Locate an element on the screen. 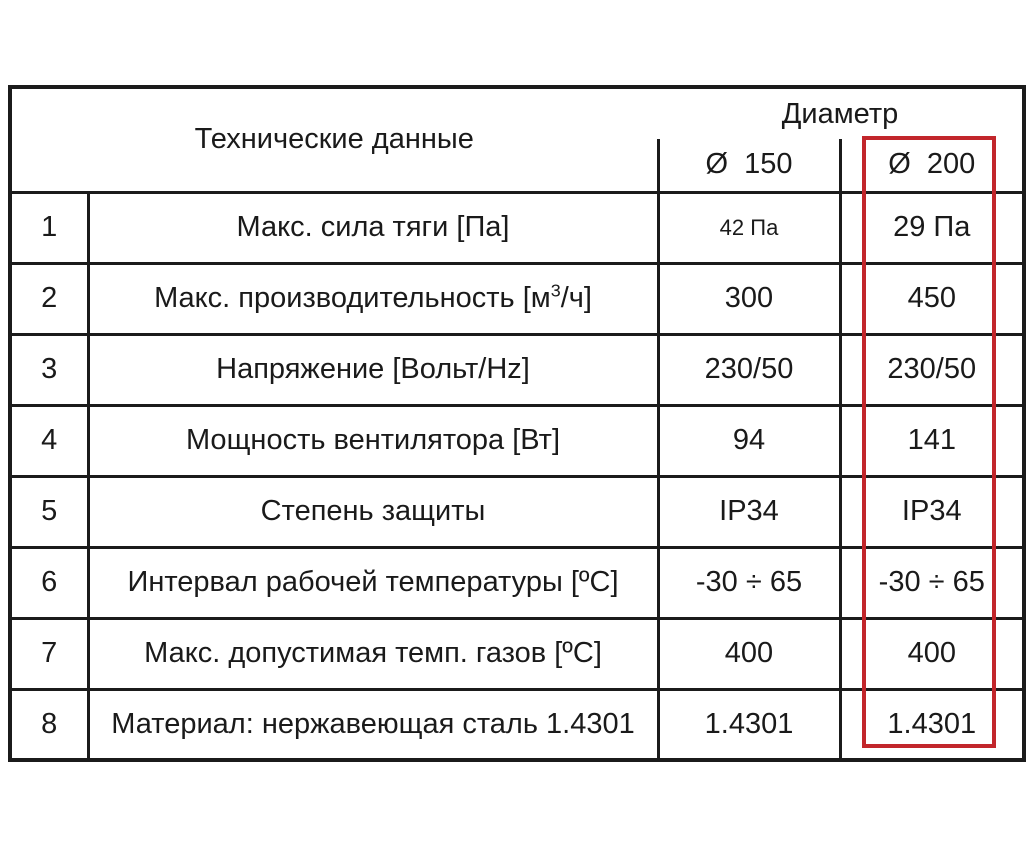  value-d150: -30 ÷ 65 is located at coordinates (749, 582).